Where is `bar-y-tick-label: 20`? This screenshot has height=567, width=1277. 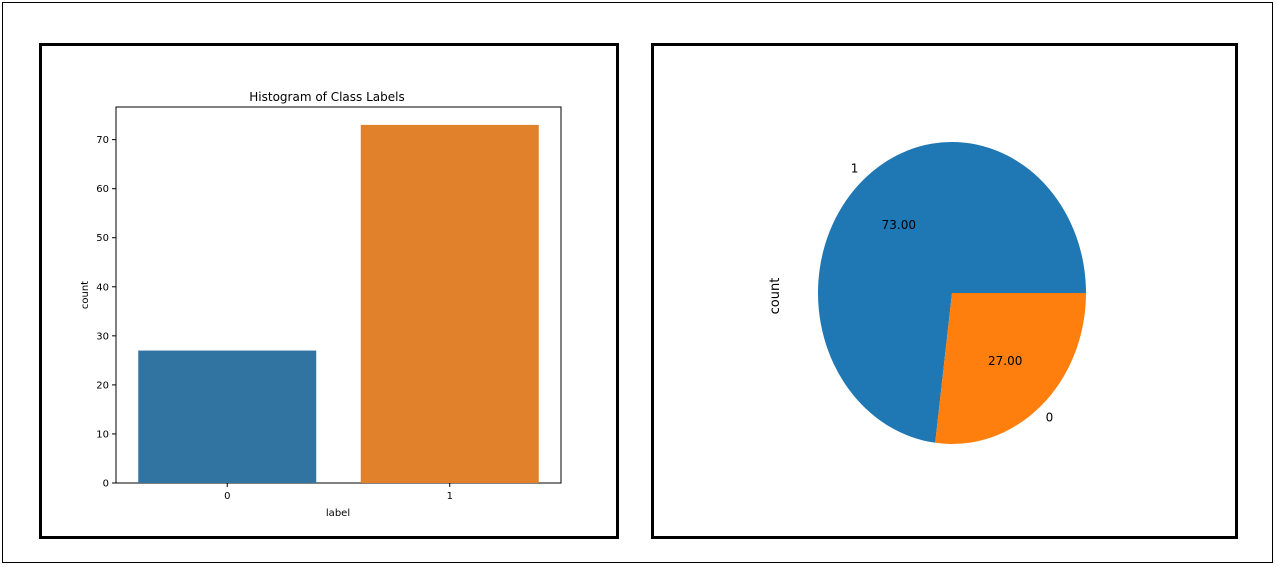 bar-y-tick-label: 20 is located at coordinates (102, 385).